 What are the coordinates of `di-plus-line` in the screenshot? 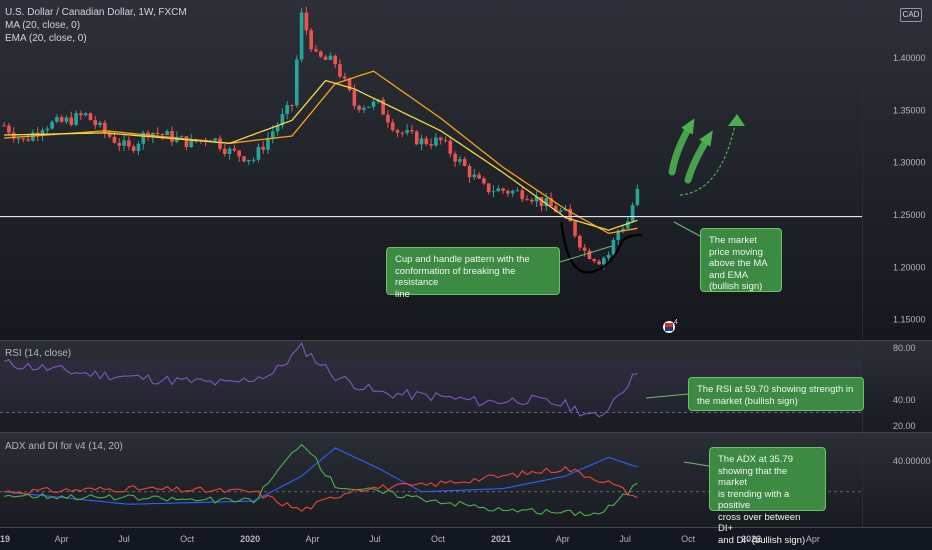 It's located at (320, 480).